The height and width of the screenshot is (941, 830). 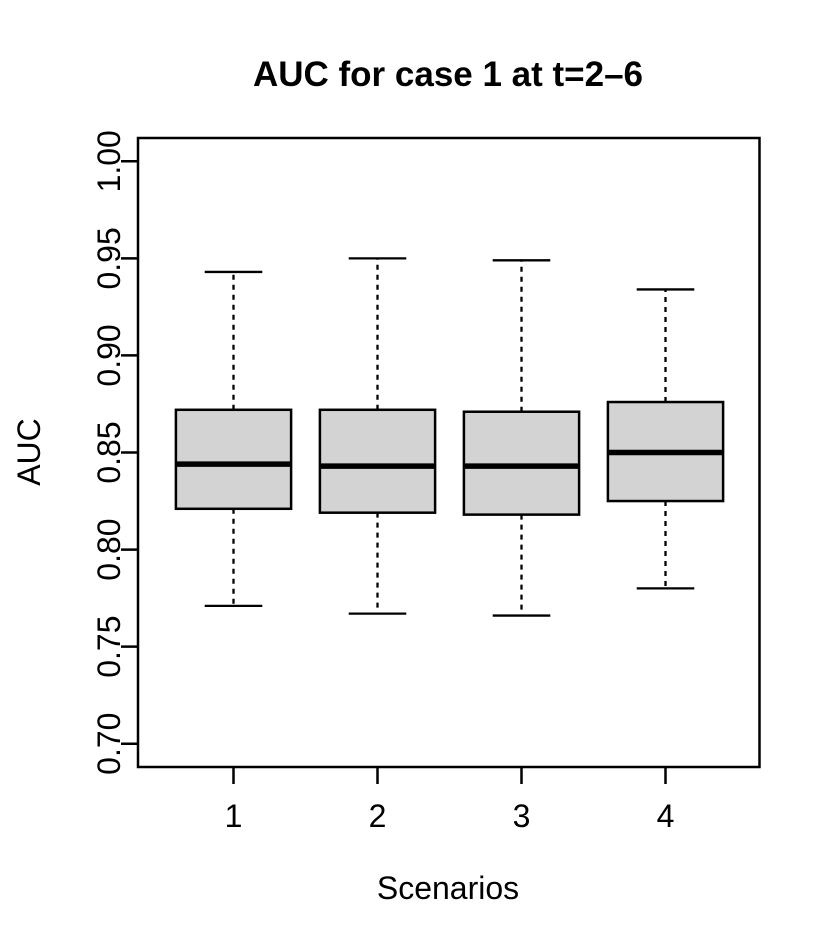 What do you see at coordinates (448, 888) in the screenshot?
I see `x-axis-label: Scenarios` at bounding box center [448, 888].